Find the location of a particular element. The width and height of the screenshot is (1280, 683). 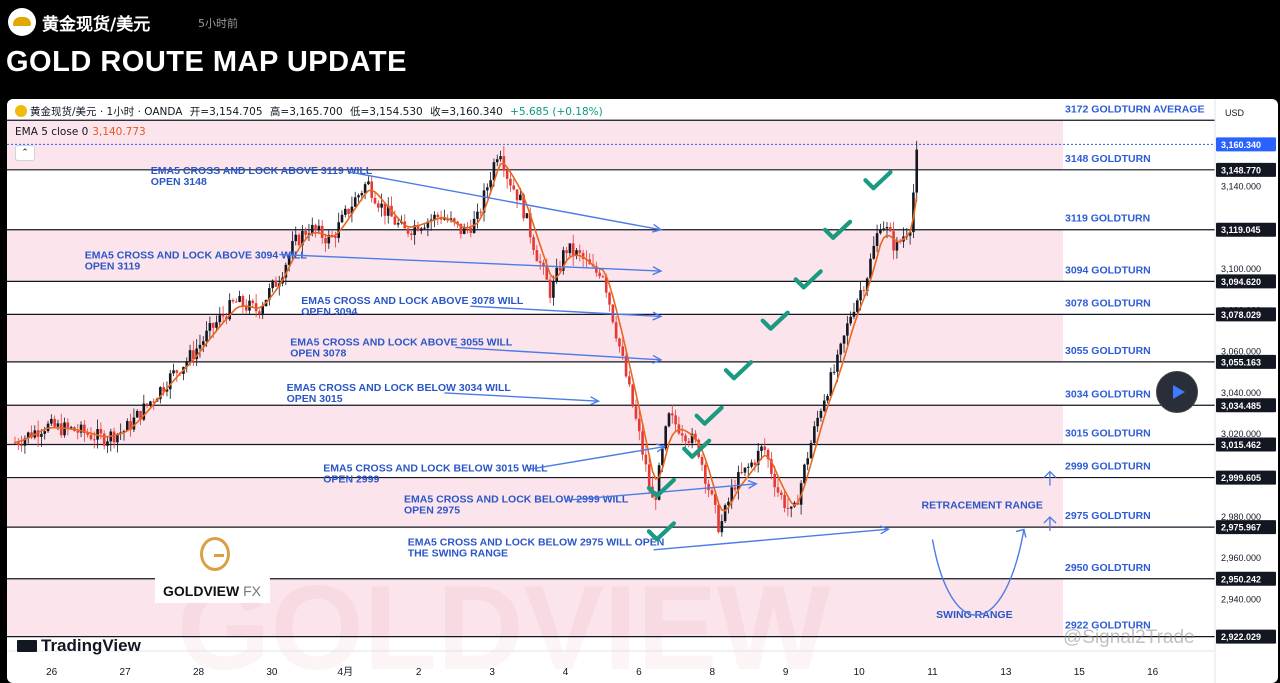

y-tick-label: 3,020.000 is located at coordinates (1241, 434).